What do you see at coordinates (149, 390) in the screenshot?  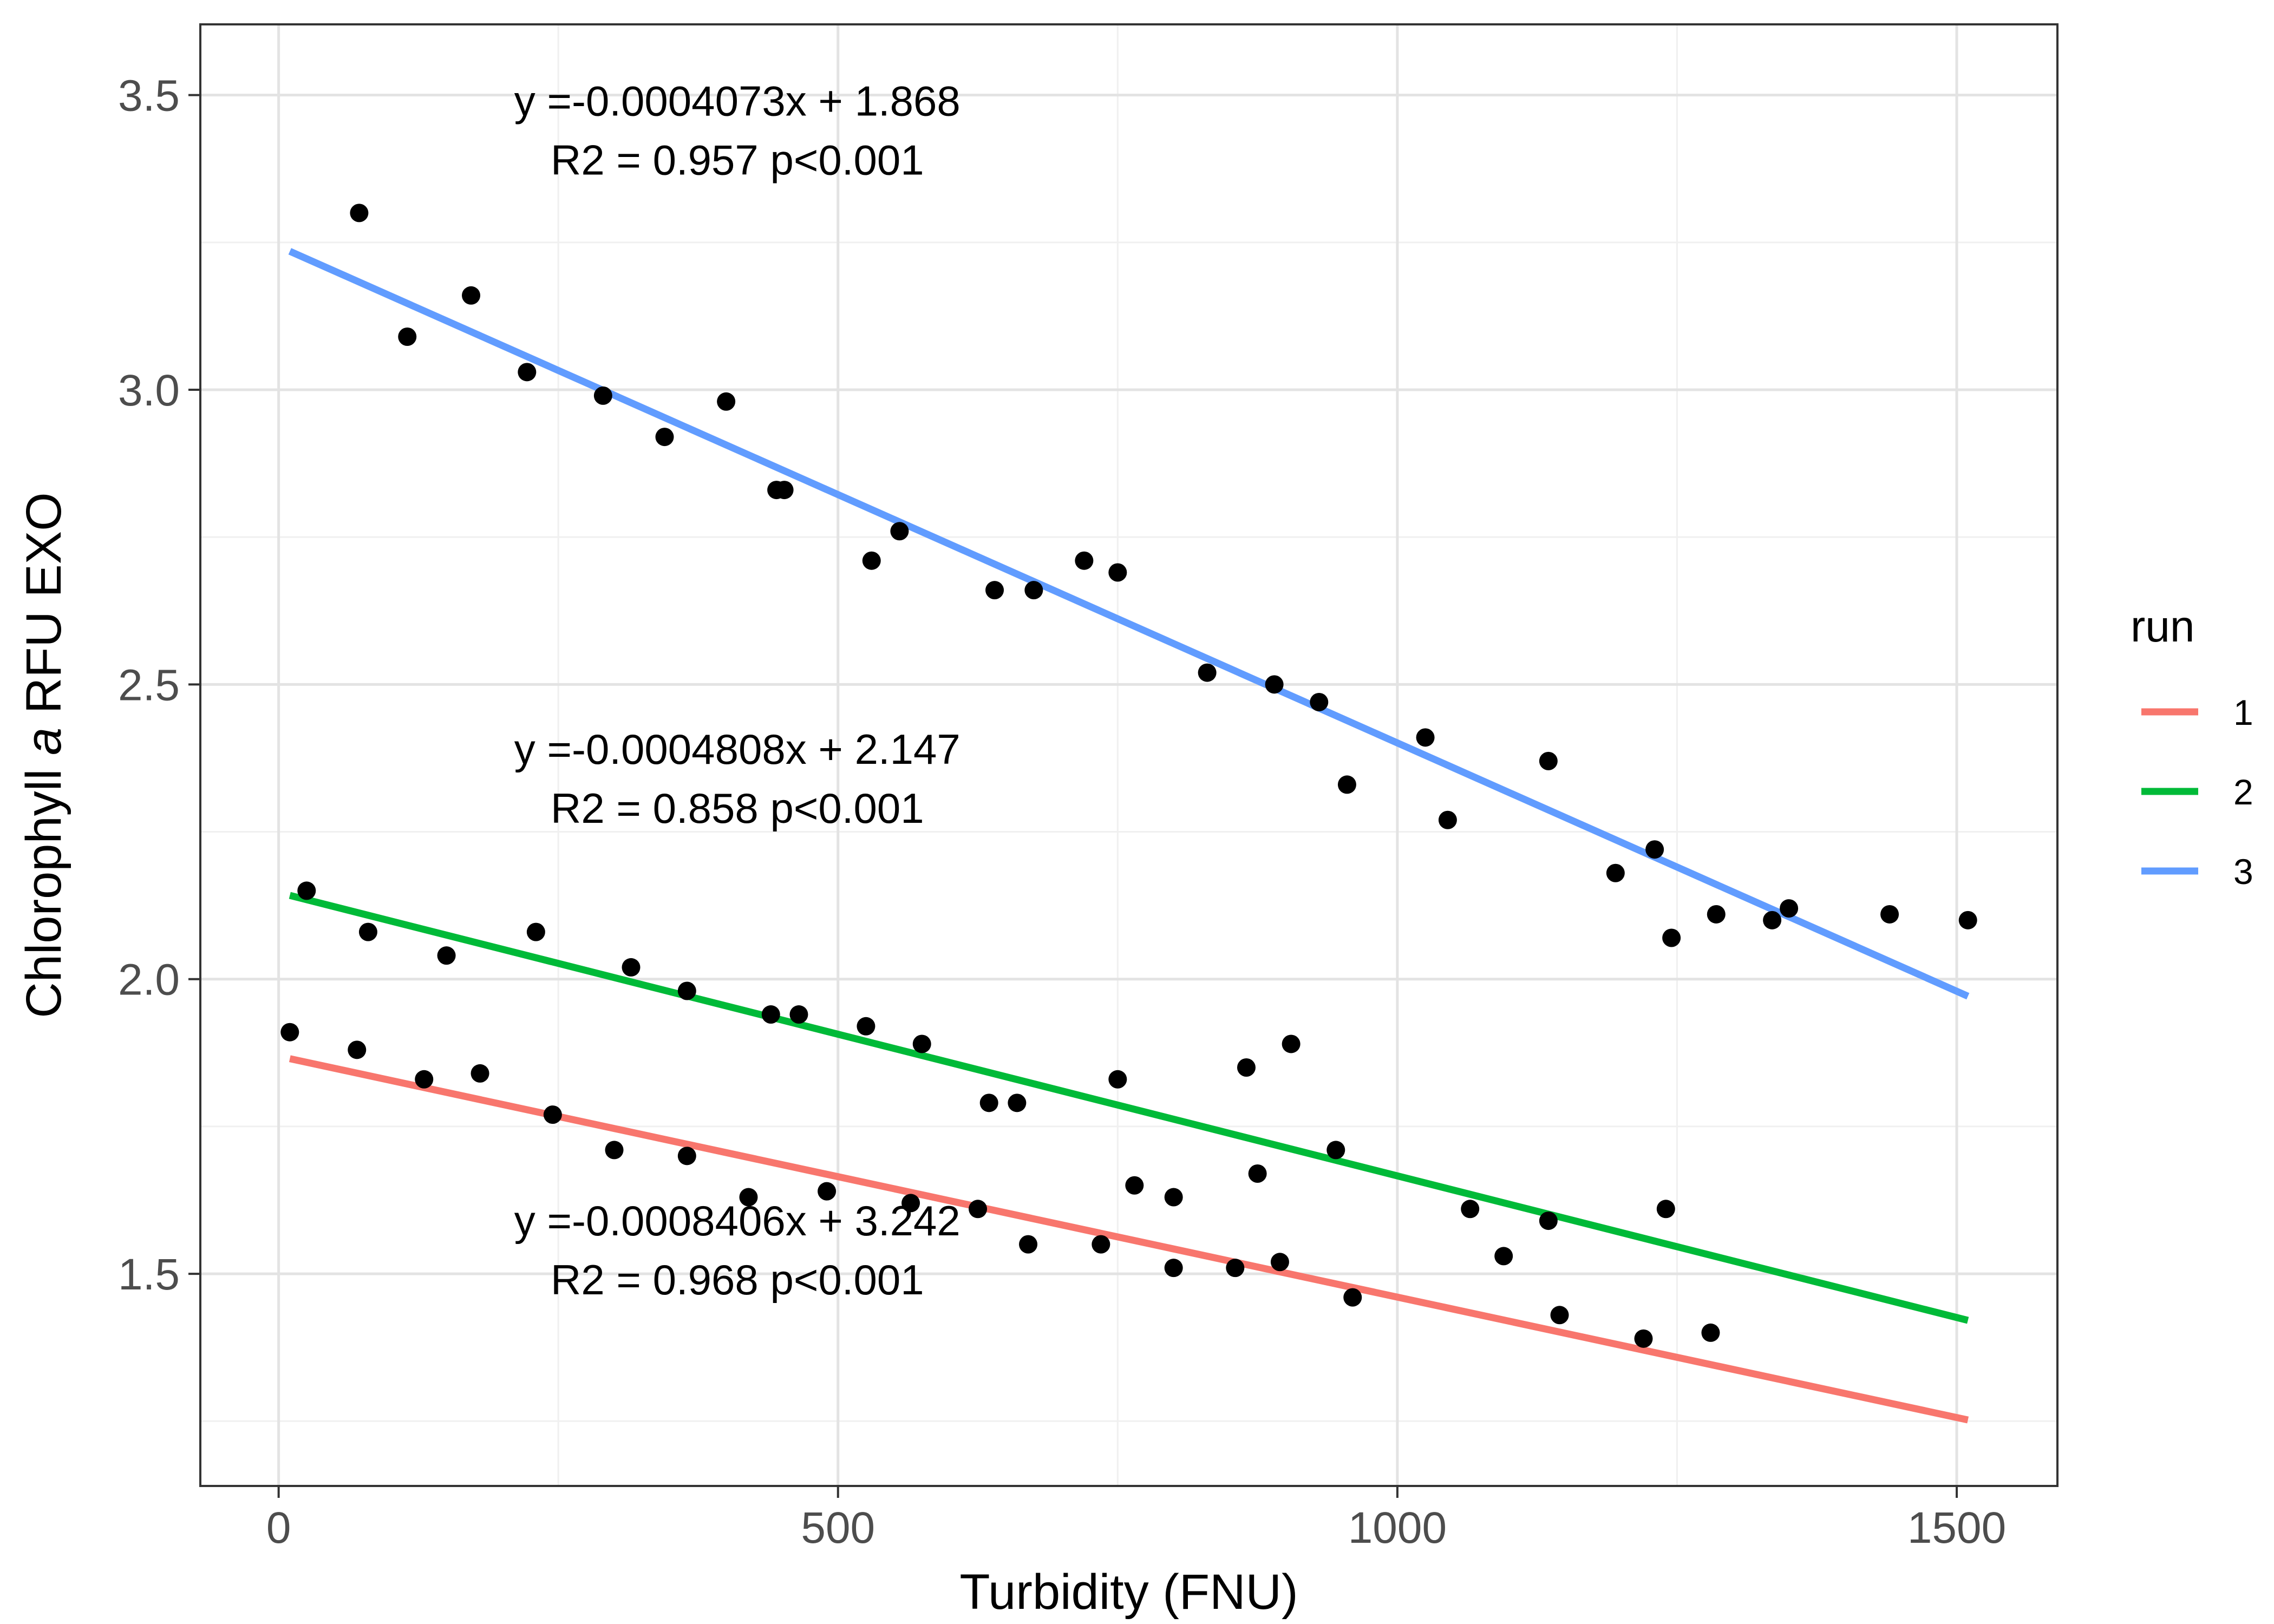 I see `y-tick-label: 3.0` at bounding box center [149, 390].